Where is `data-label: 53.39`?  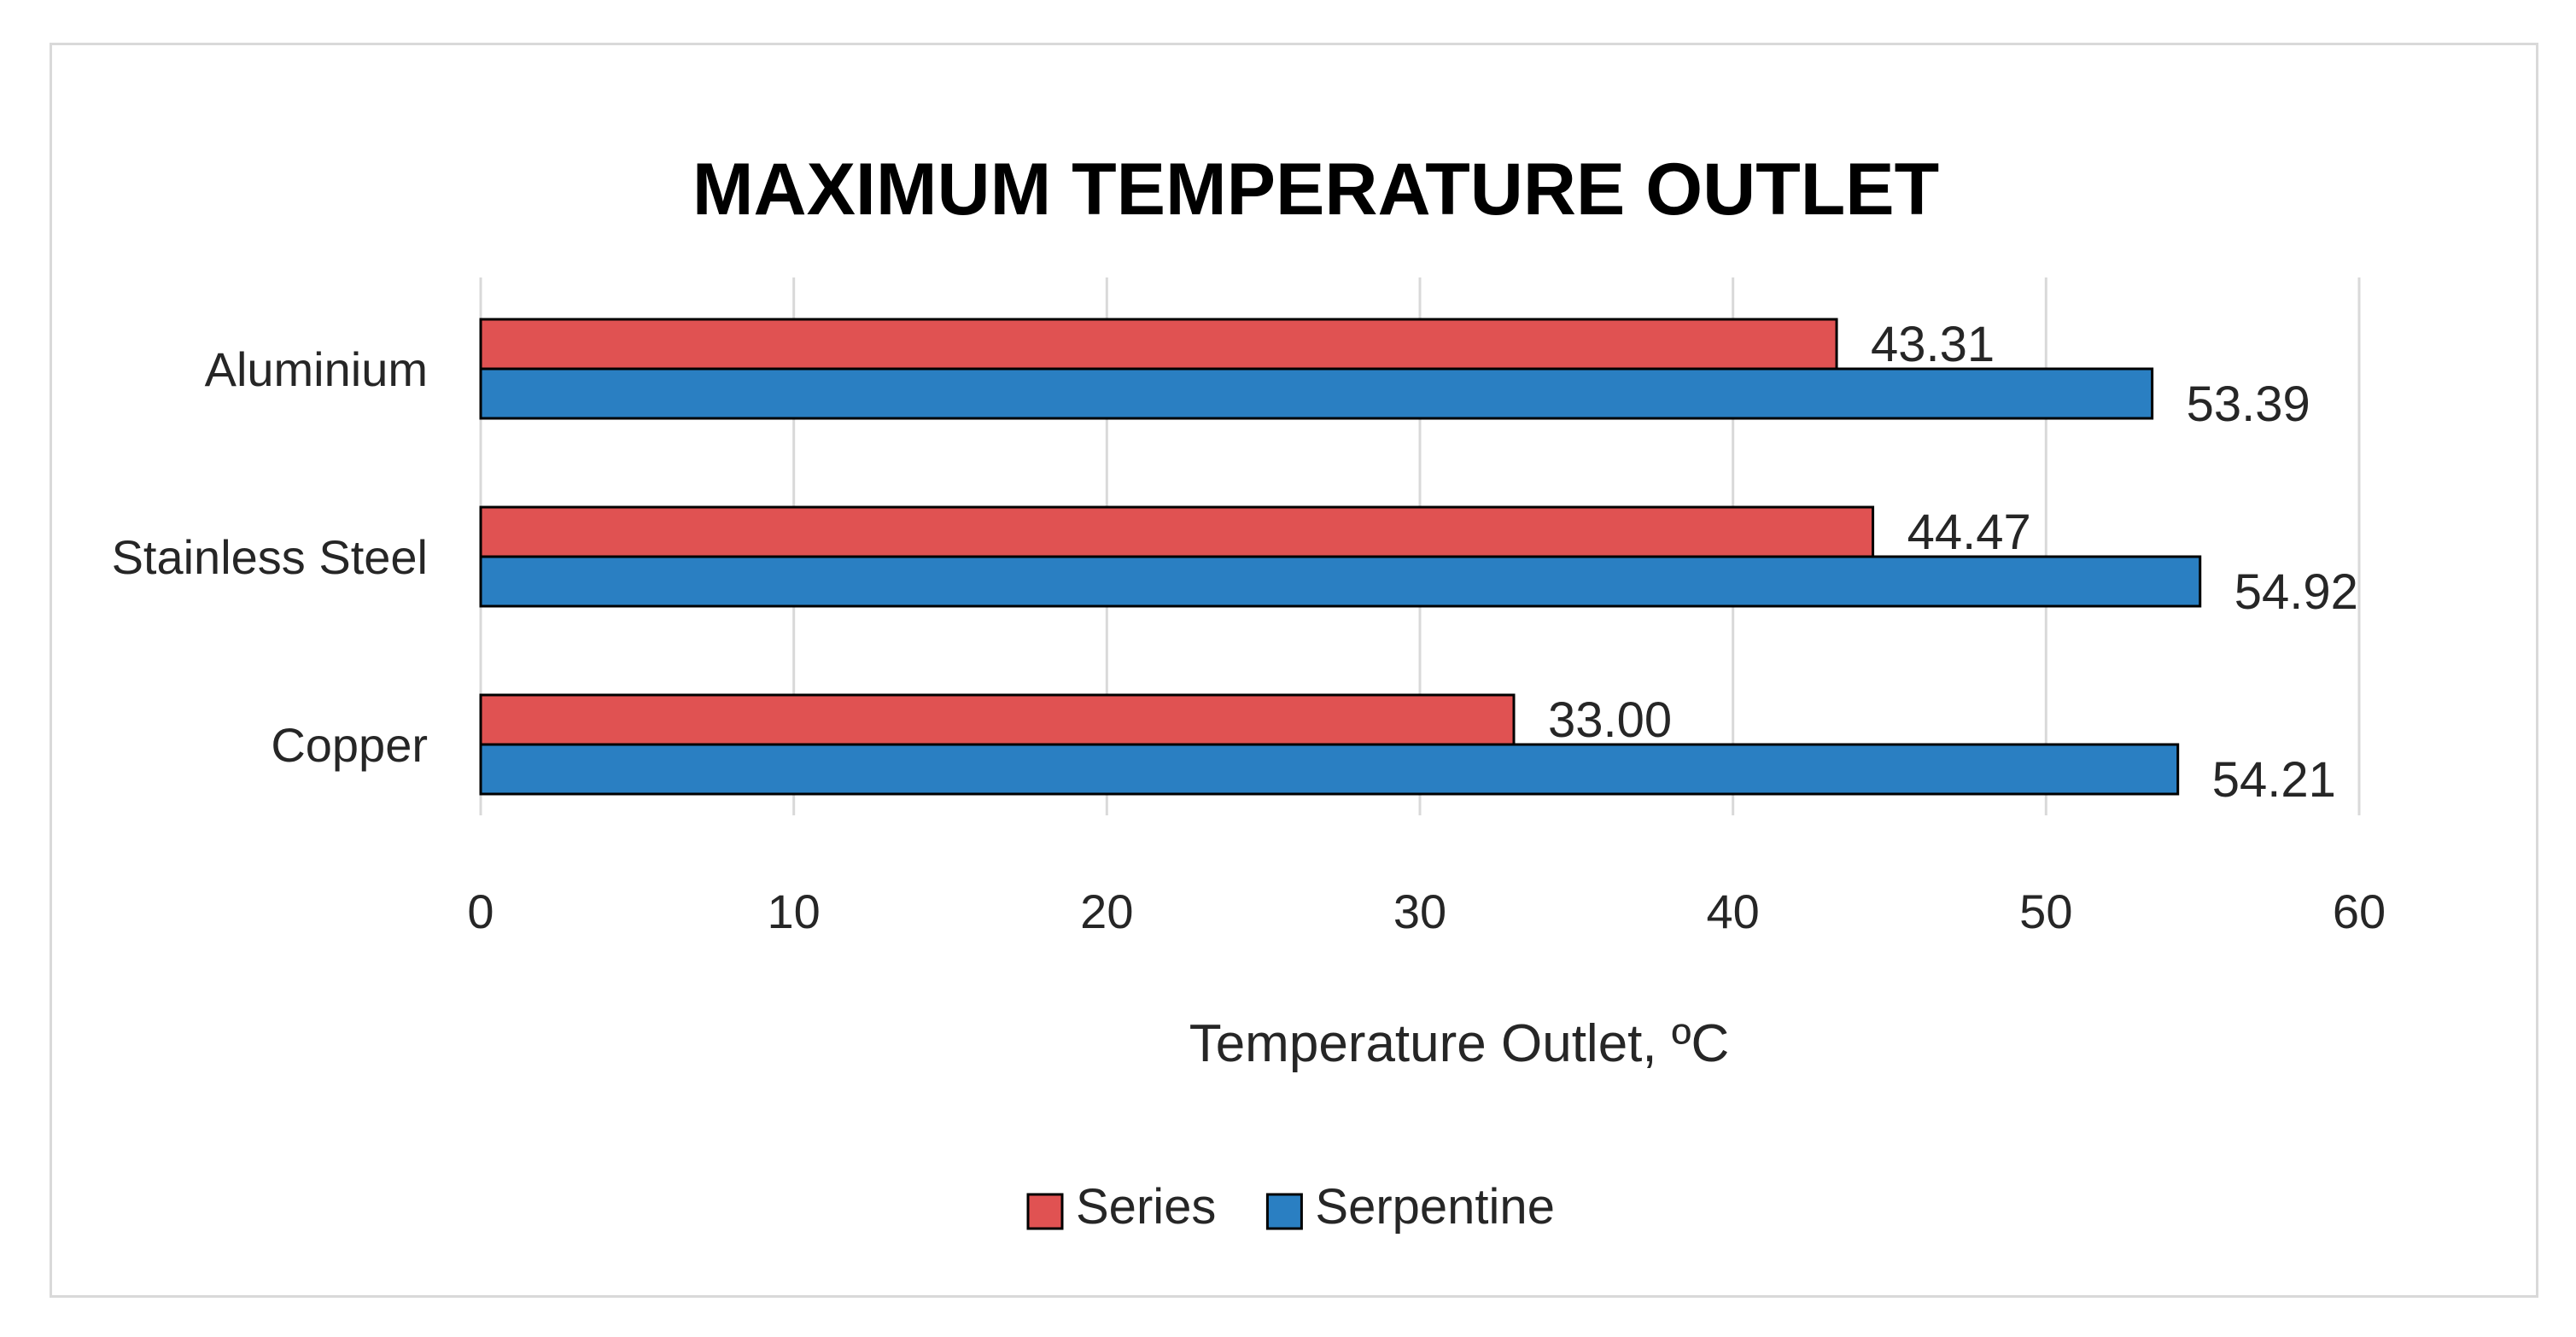
data-label: 53.39 is located at coordinates (2248, 404).